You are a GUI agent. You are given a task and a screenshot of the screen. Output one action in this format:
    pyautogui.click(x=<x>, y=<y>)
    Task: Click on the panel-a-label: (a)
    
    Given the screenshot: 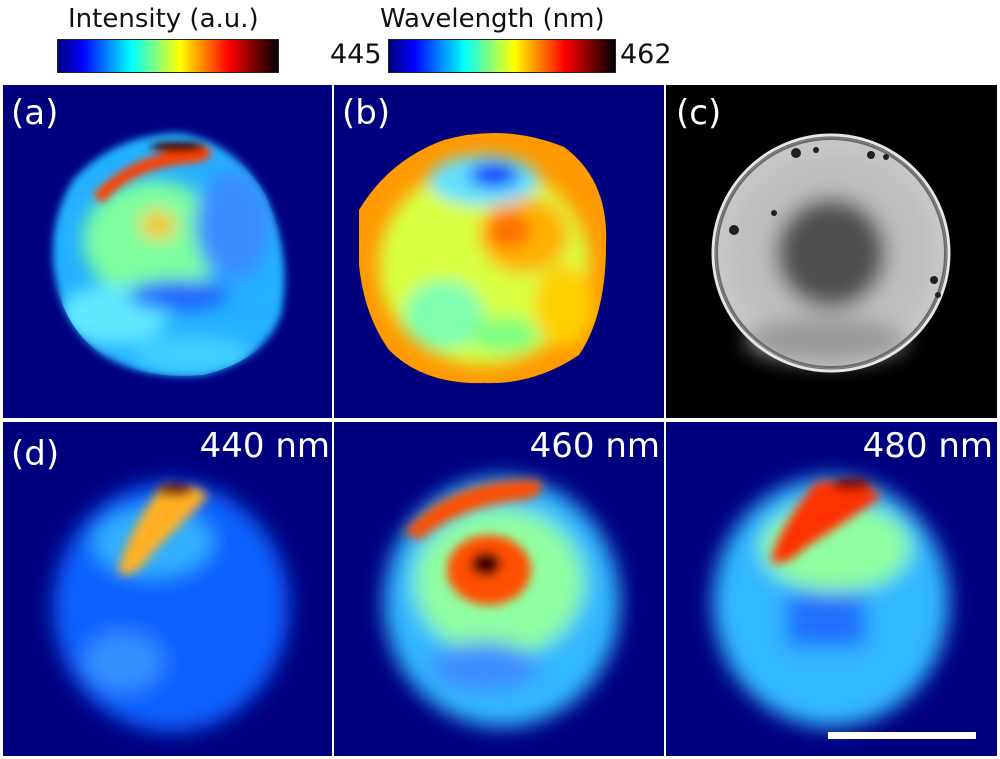 What is the action you would take?
    pyautogui.click(x=35, y=113)
    